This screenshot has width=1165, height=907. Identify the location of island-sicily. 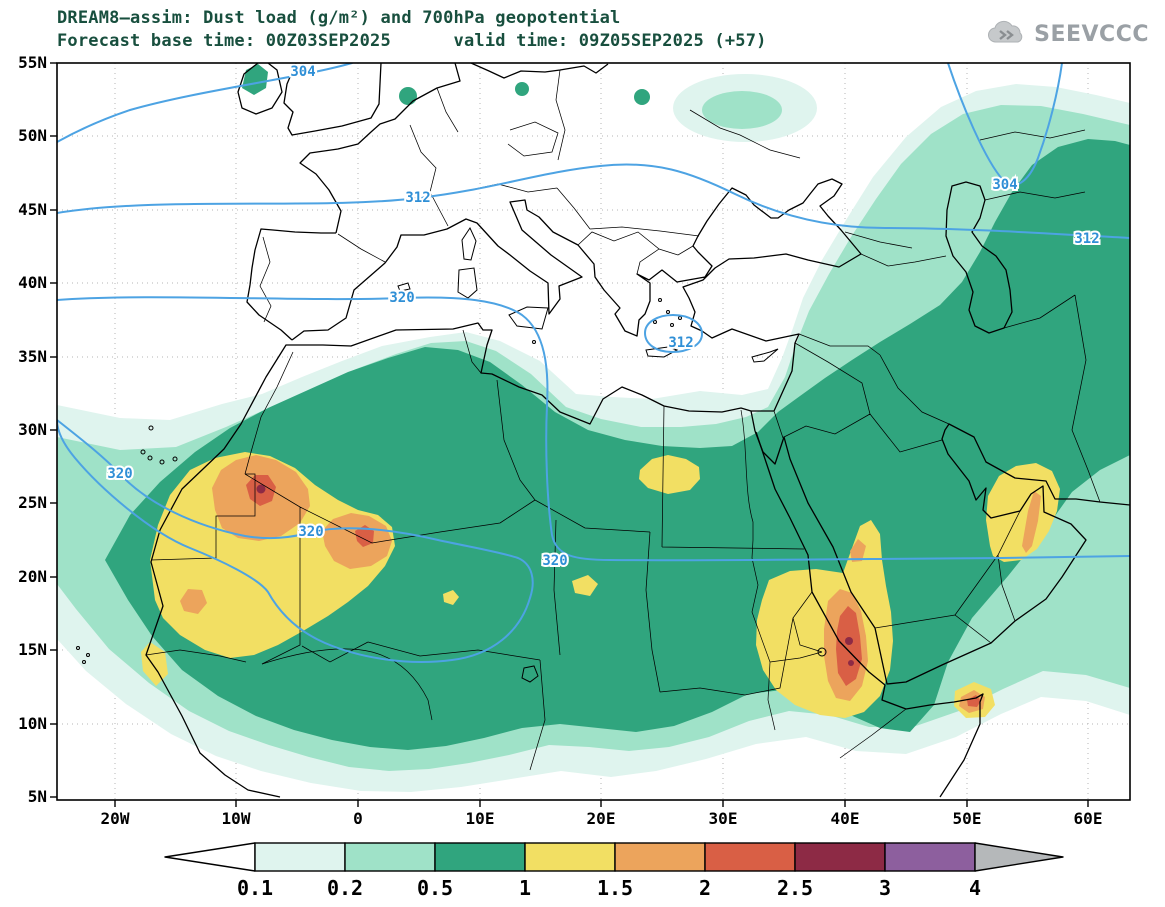
(528, 318).